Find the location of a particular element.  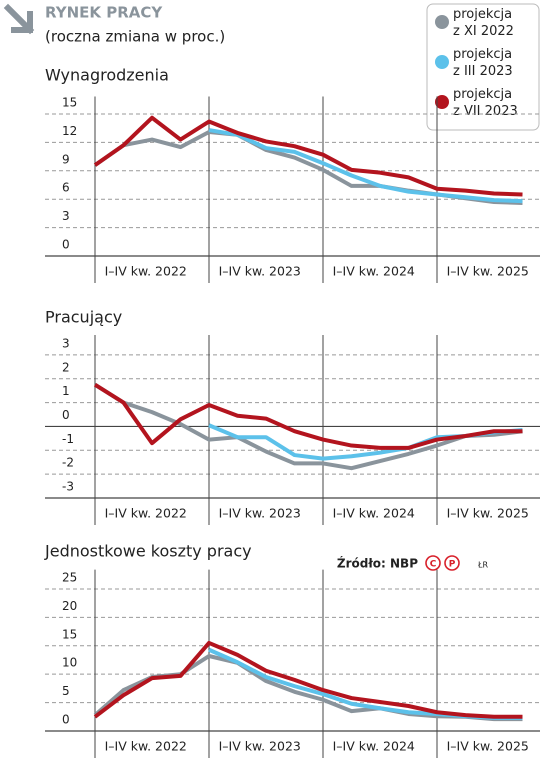

y-tick-label: 9 is located at coordinates (66, 159).